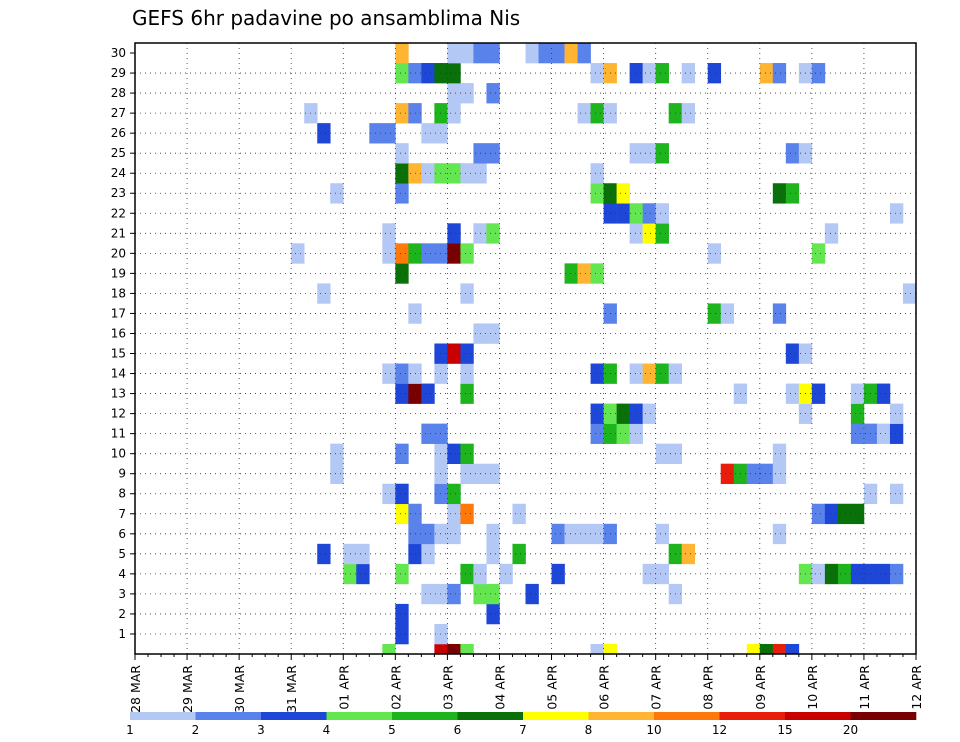 This screenshot has height=742, width=960. Describe the element at coordinates (122, 534) in the screenshot. I see `y-tick-label: 6` at that location.